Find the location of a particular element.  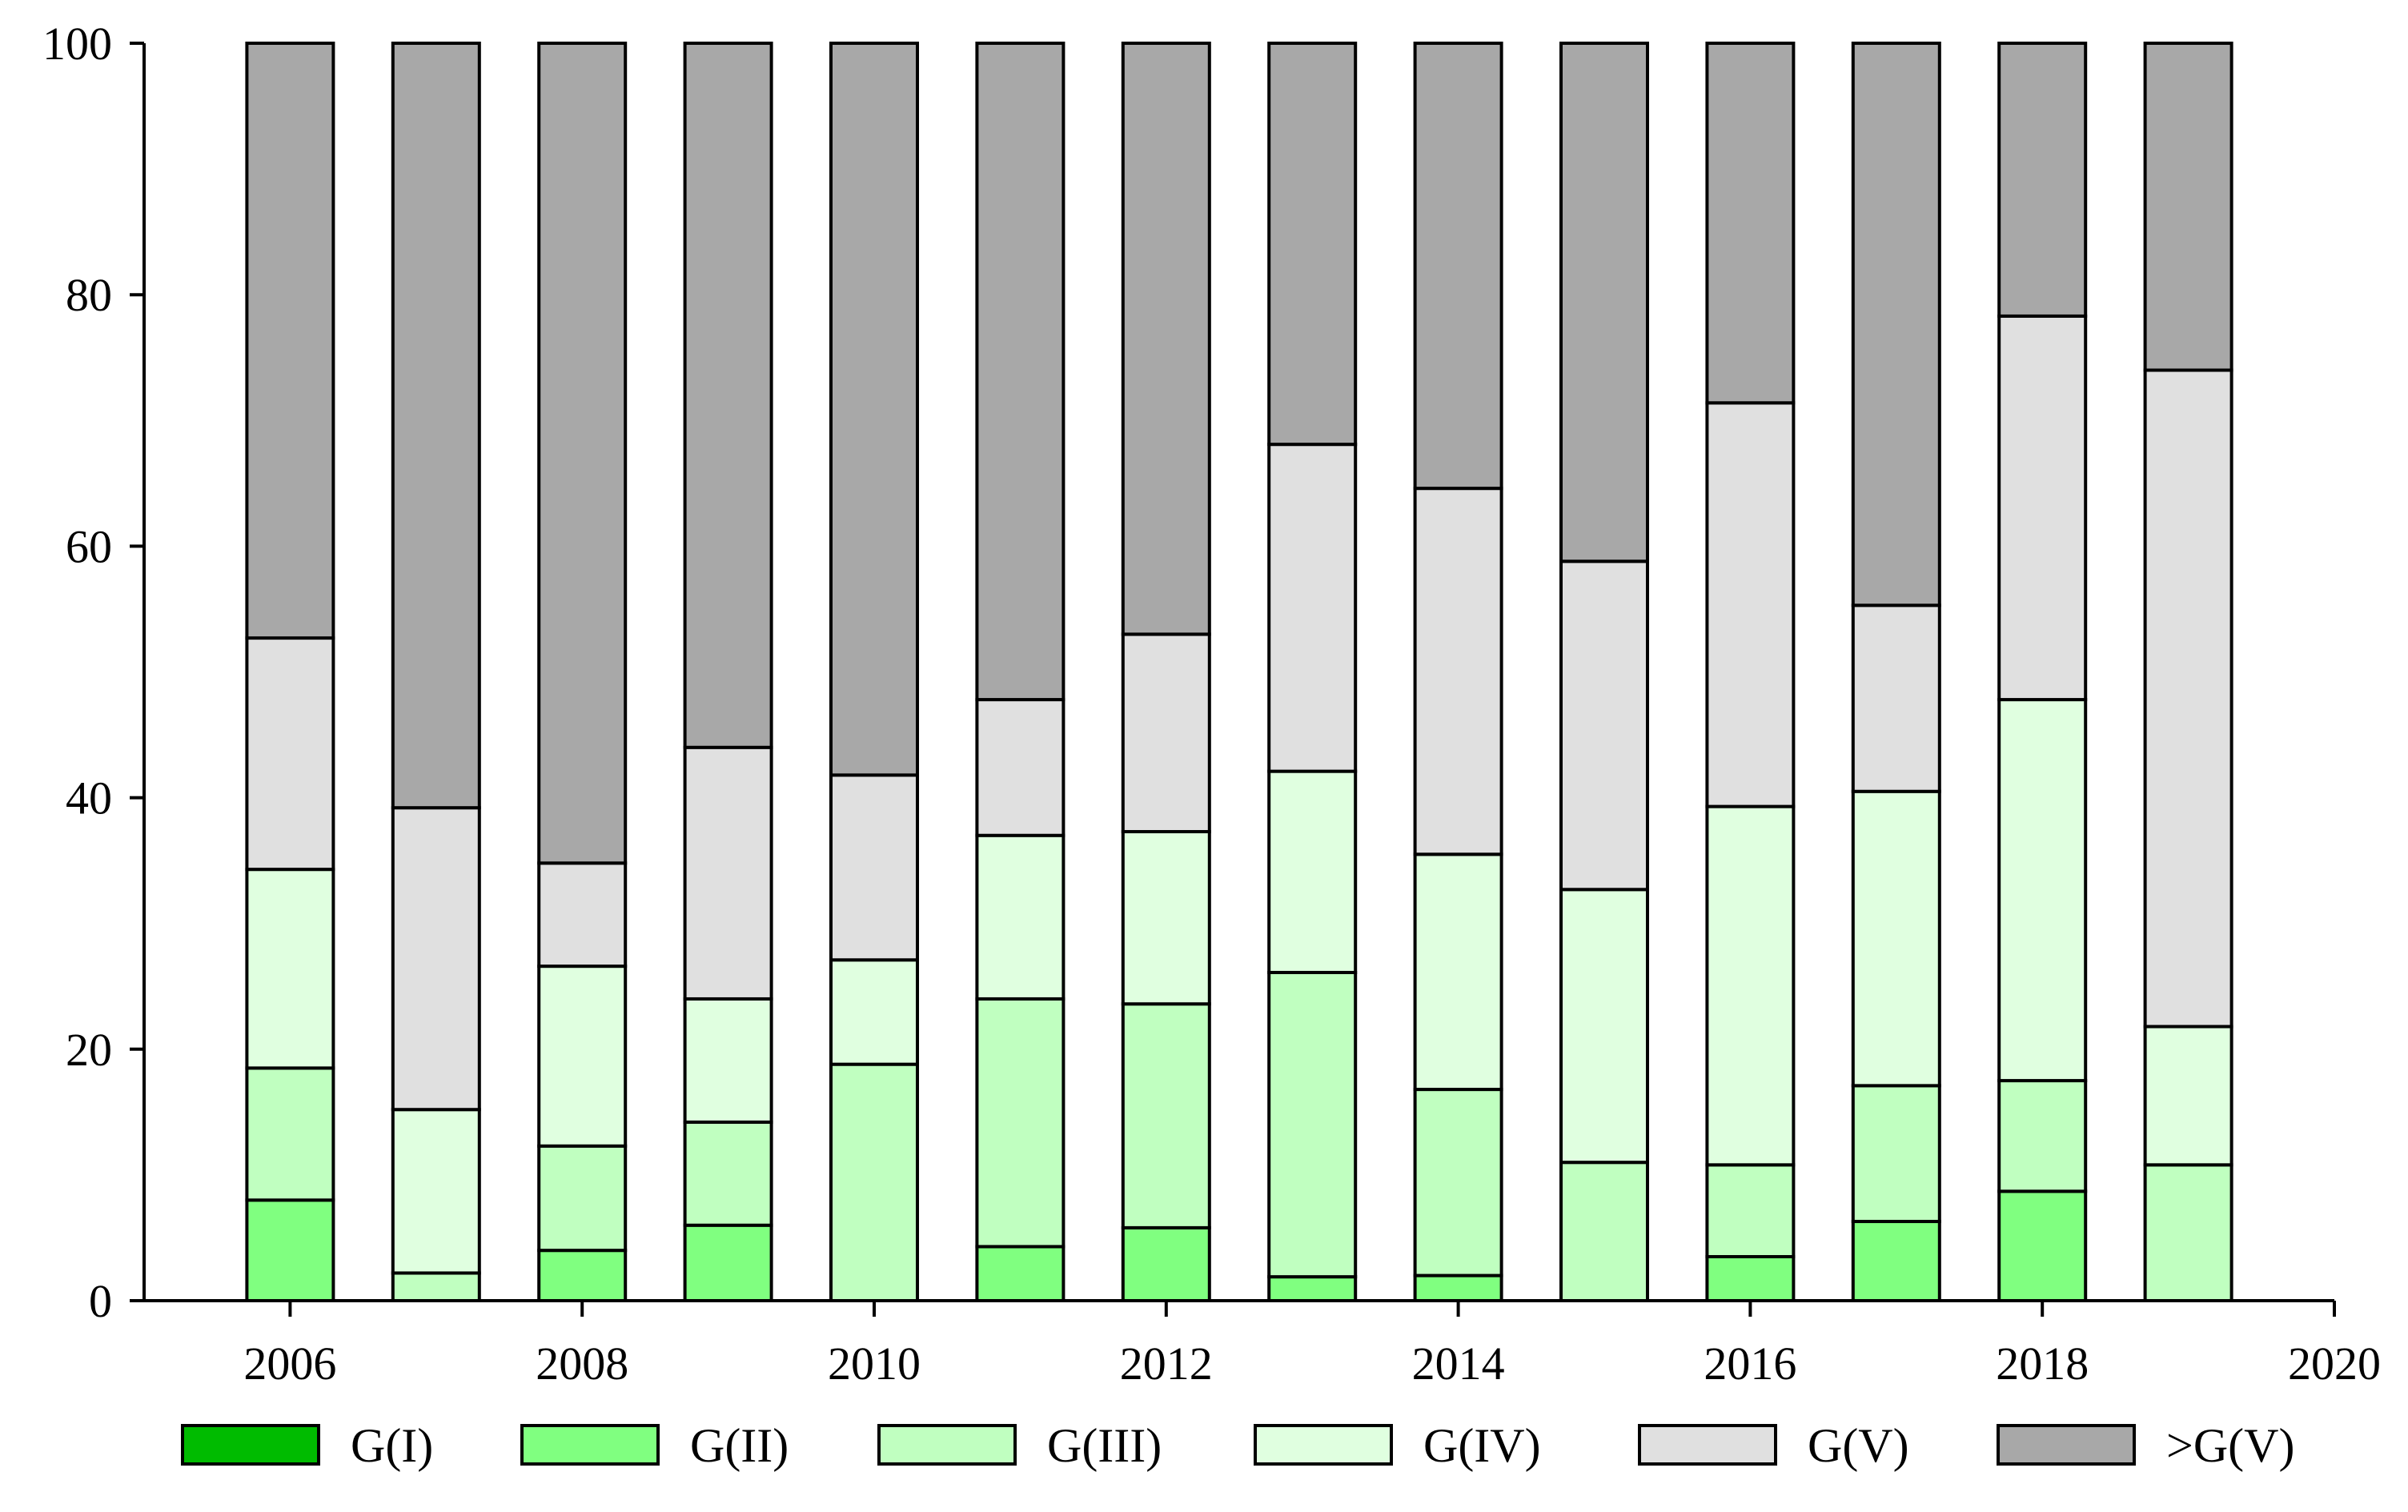

legend-label: G(V) is located at coordinates (1858, 1445).